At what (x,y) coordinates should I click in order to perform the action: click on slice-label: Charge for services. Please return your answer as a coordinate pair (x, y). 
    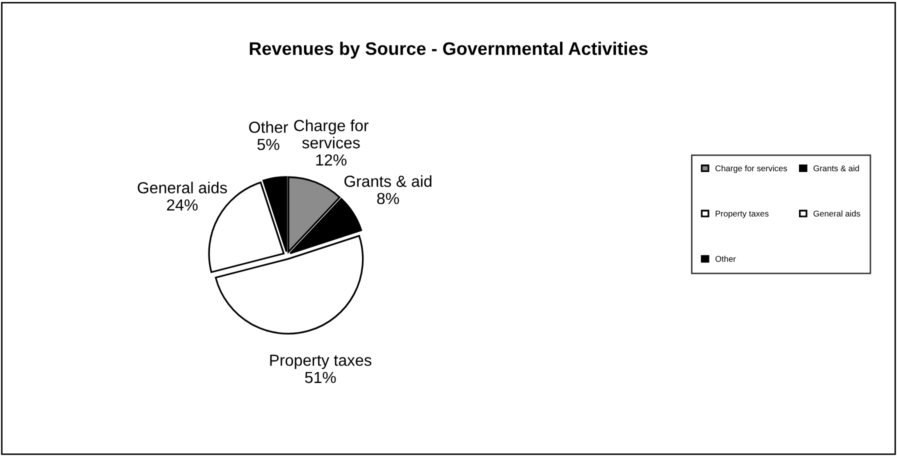
    Looking at the image, I should click on (331, 134).